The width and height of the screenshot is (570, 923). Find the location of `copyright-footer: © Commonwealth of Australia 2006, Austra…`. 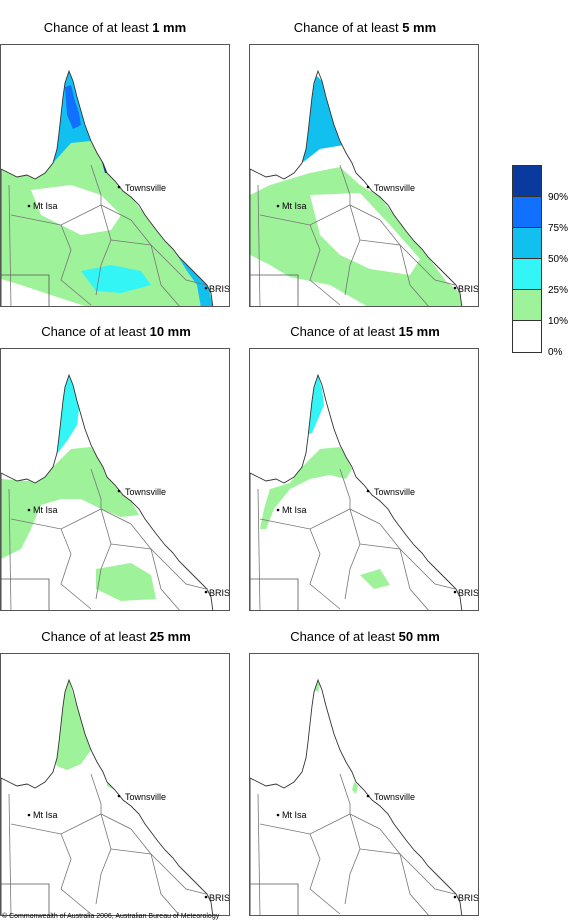

copyright-footer: © Commonwealth of Australia 2006, Austra… is located at coordinates (111, 916).